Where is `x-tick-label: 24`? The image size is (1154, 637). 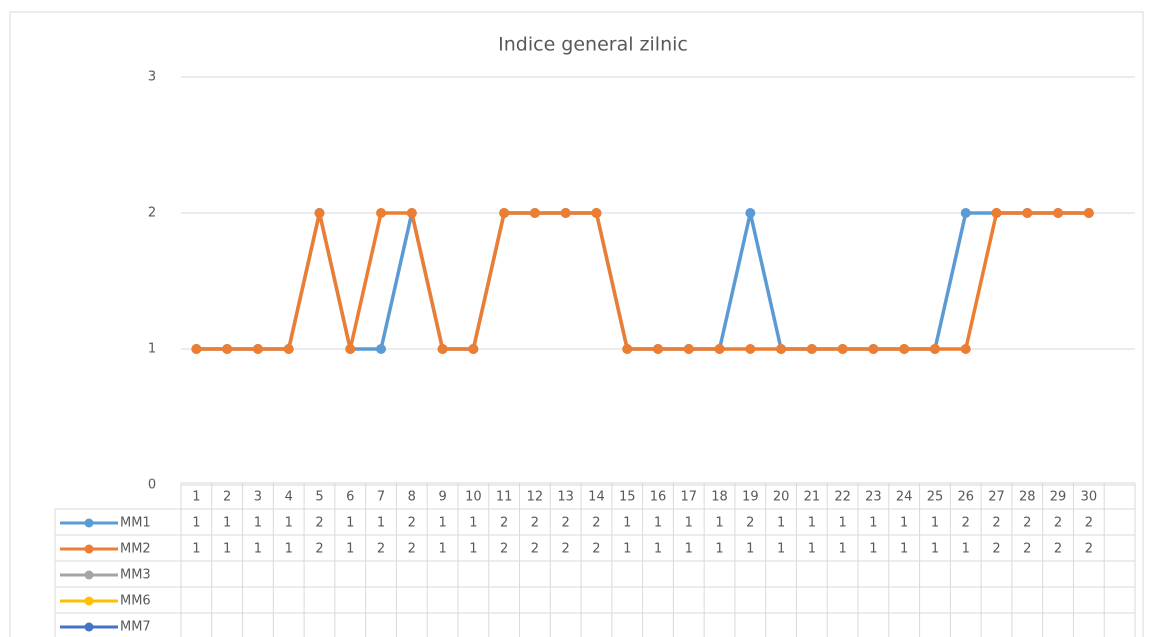 x-tick-label: 24 is located at coordinates (904, 497).